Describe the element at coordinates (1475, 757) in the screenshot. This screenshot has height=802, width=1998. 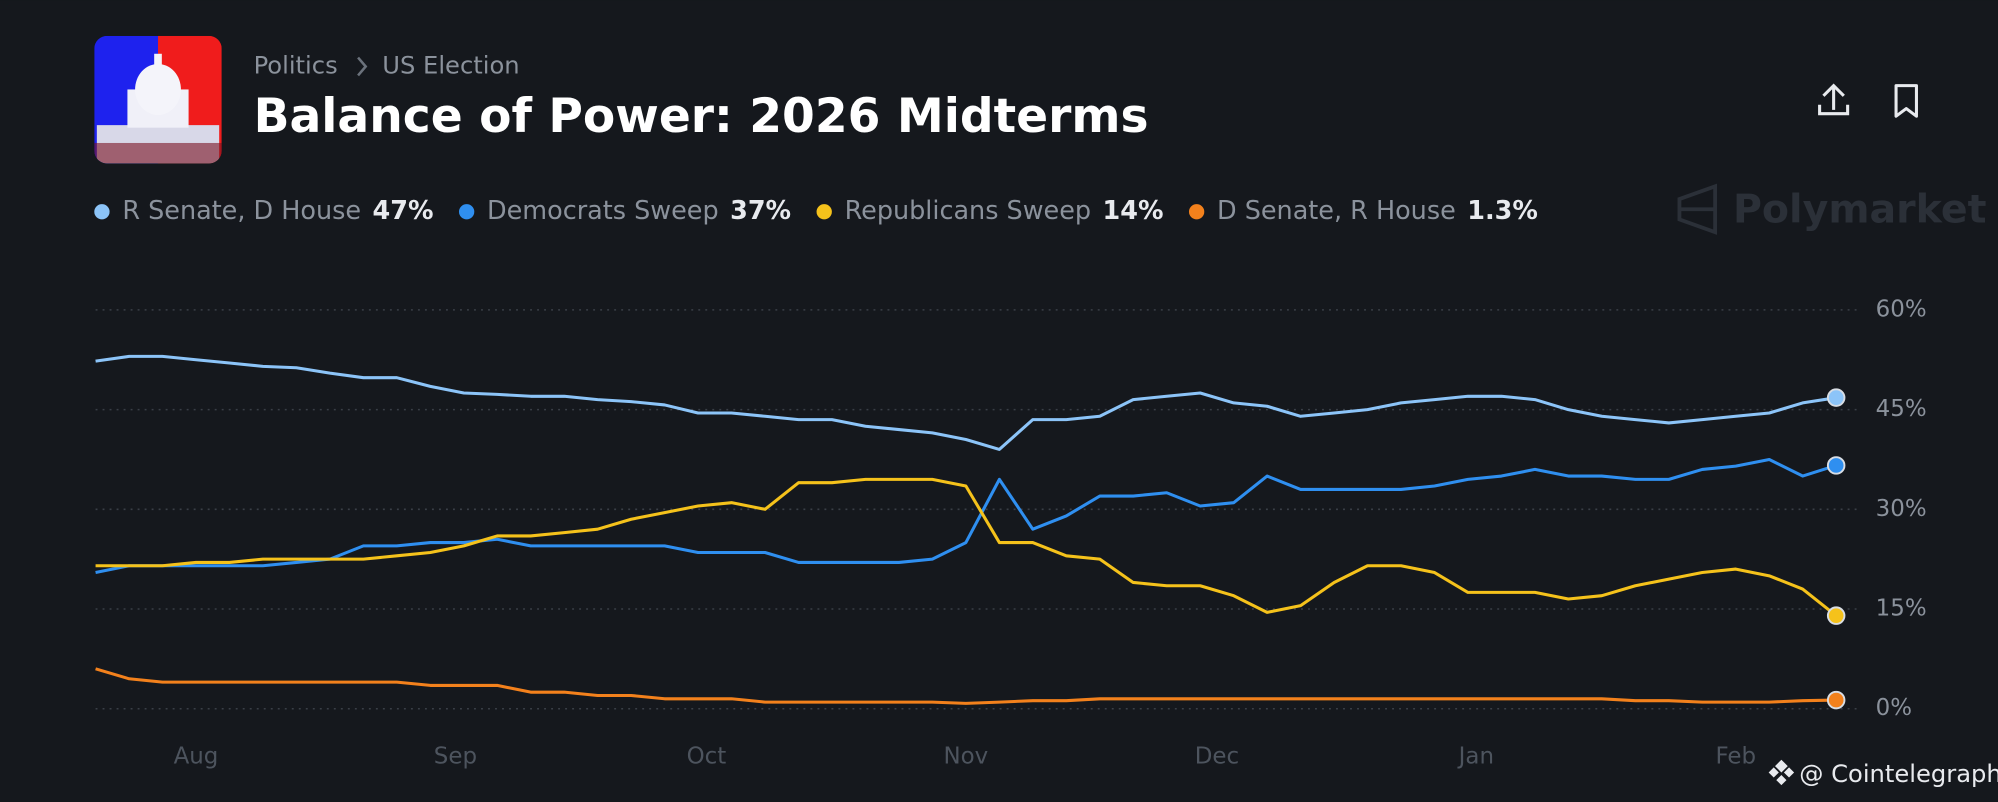
I see `x-tick-label: Jan` at that location.